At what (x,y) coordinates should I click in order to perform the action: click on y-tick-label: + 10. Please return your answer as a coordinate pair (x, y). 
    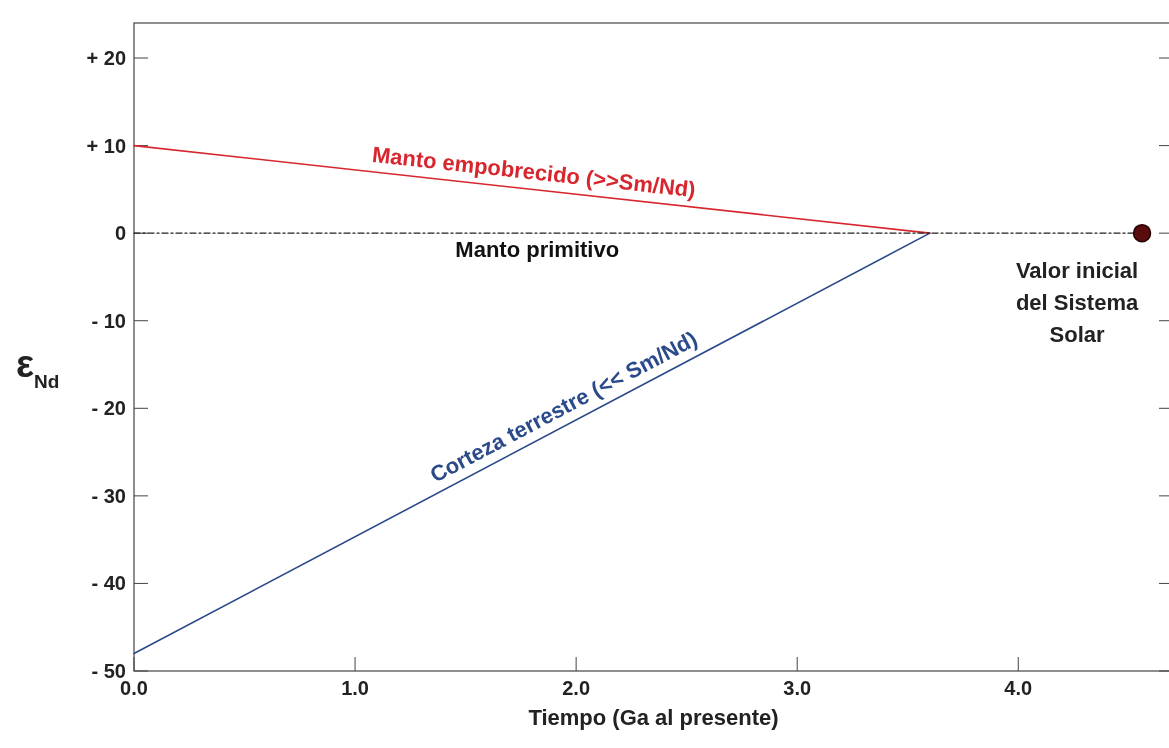
    Looking at the image, I should click on (106, 145).